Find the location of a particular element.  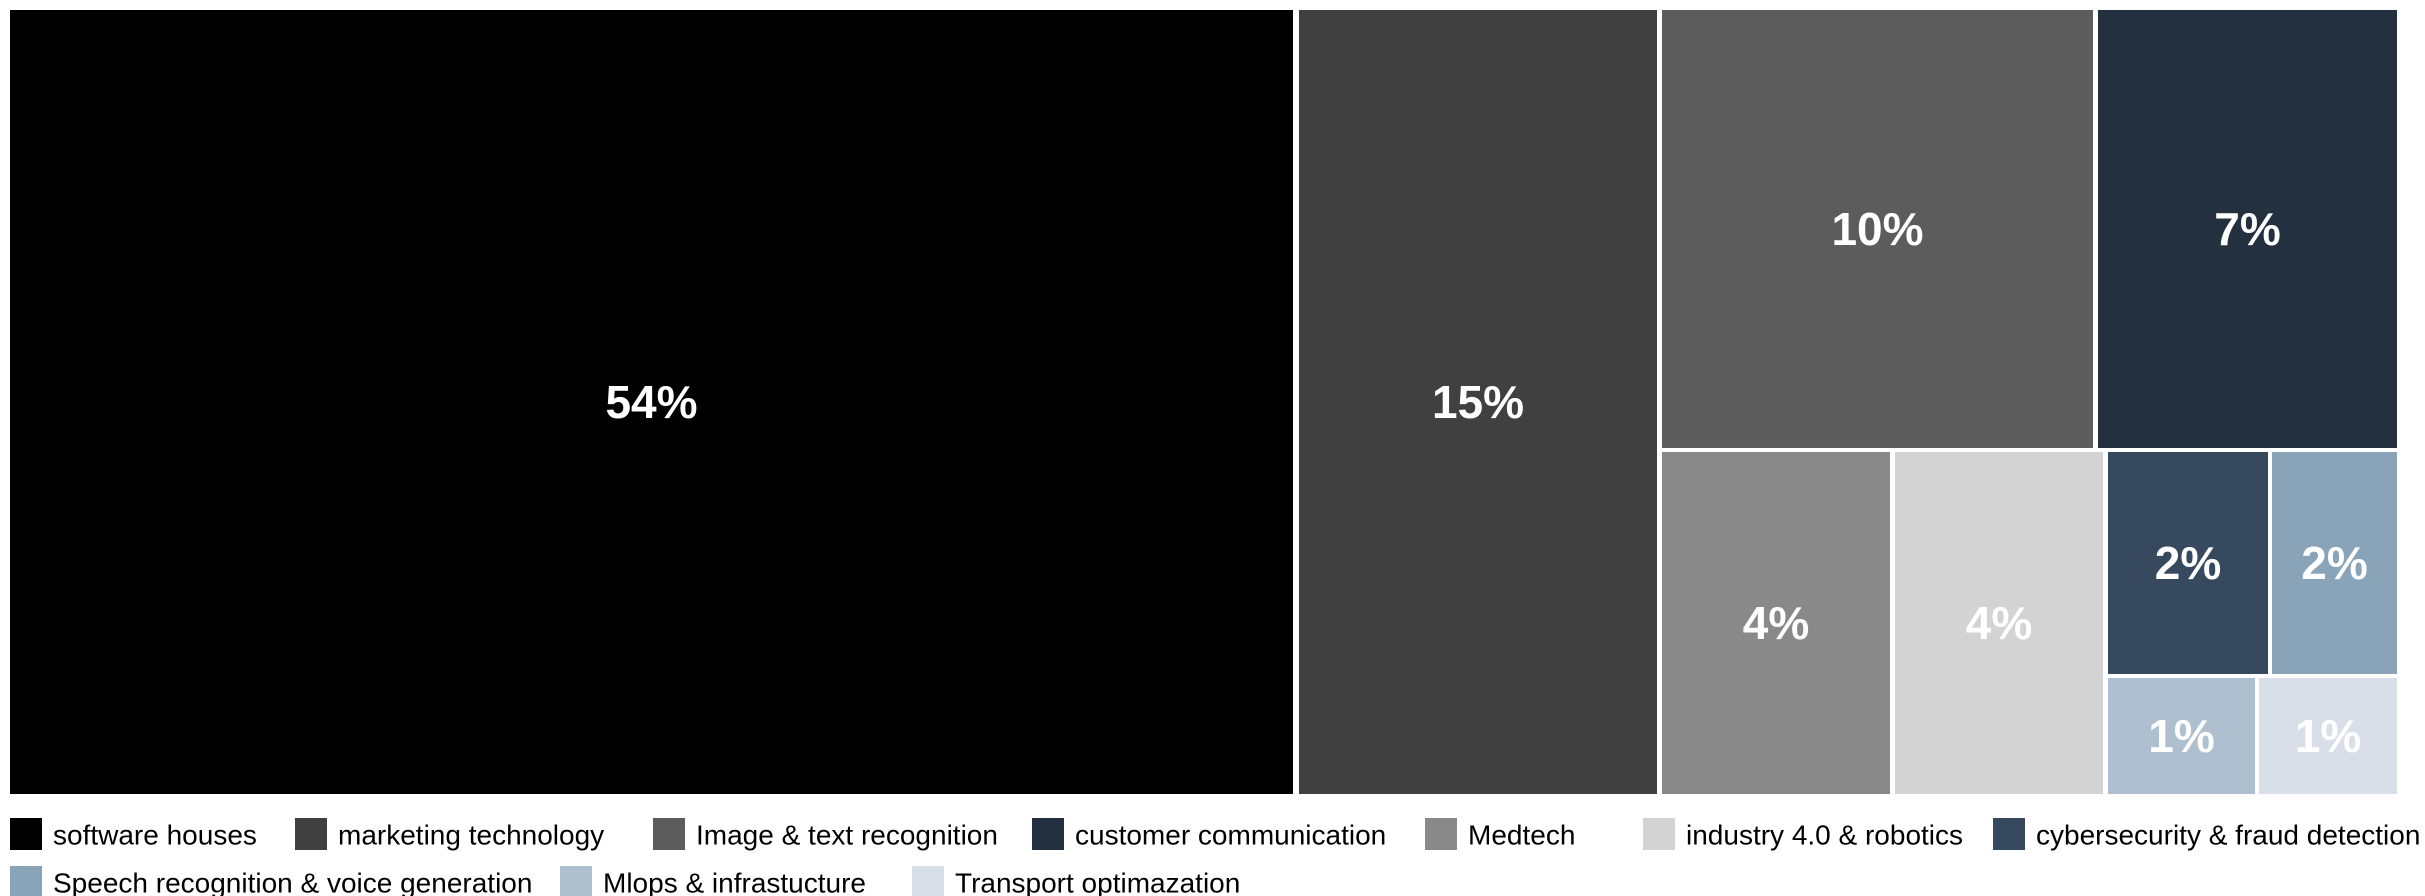

tile-medtech is located at coordinates (1776, 623).